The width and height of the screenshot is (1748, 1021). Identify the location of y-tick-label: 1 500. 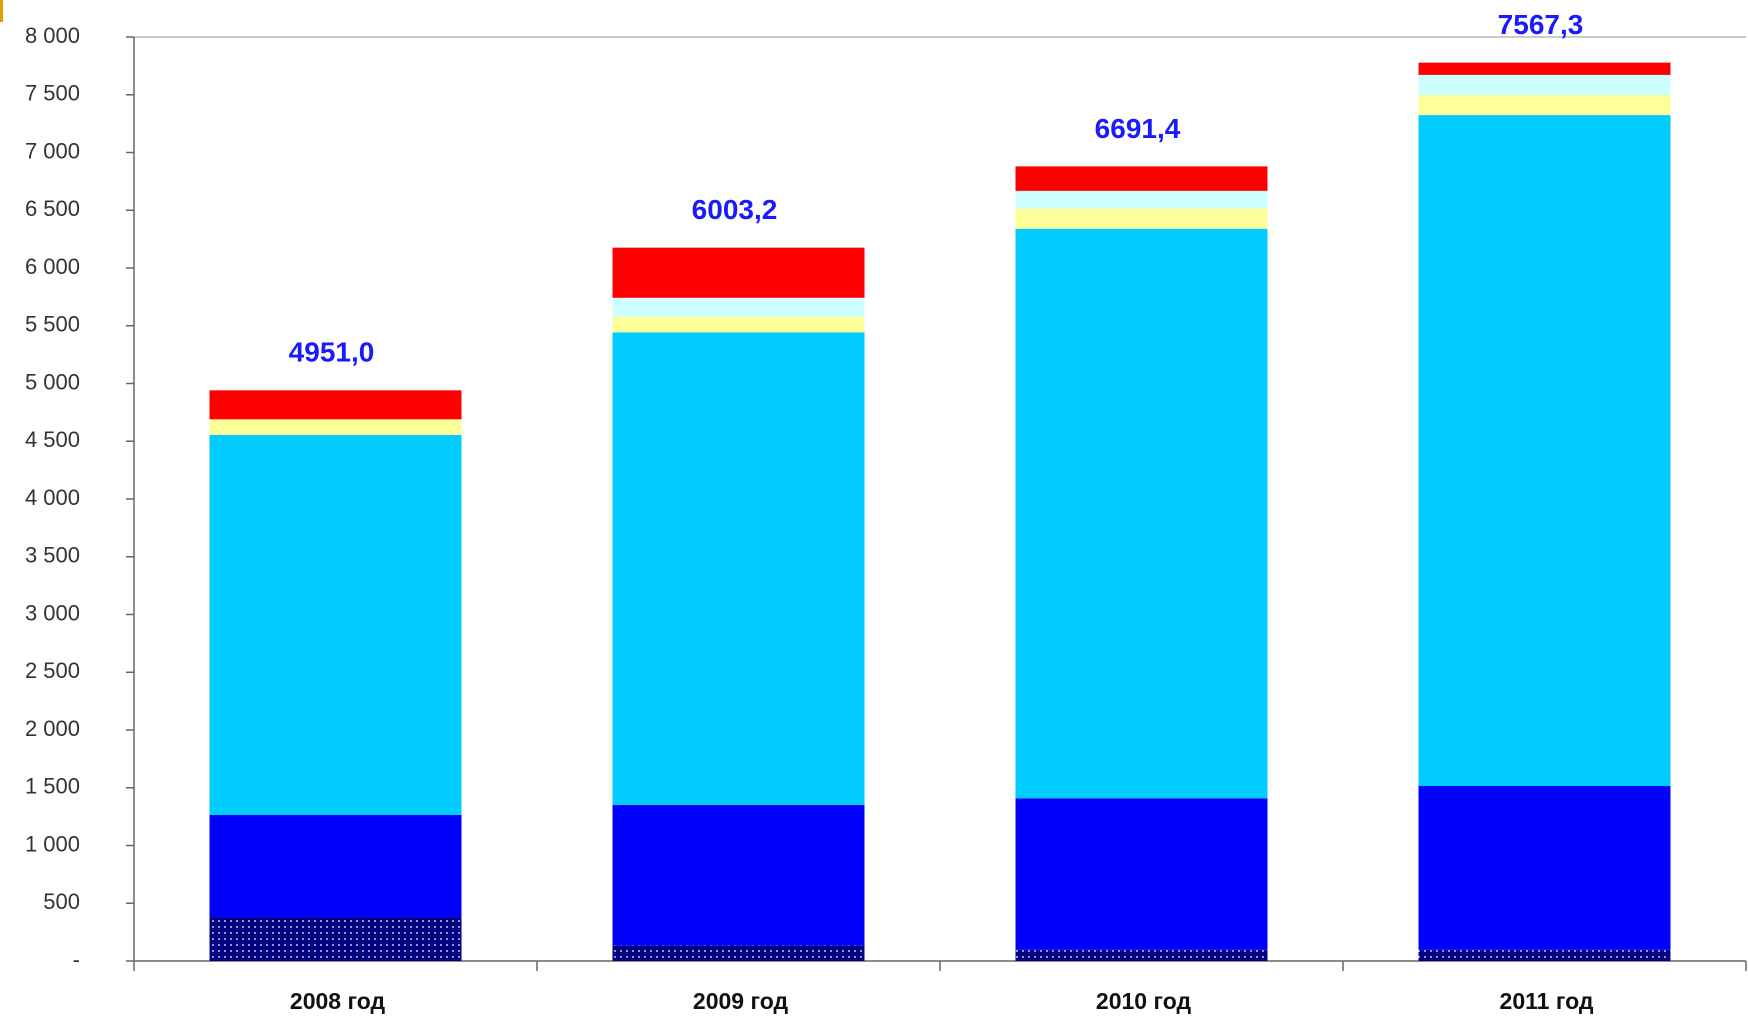
(52, 786).